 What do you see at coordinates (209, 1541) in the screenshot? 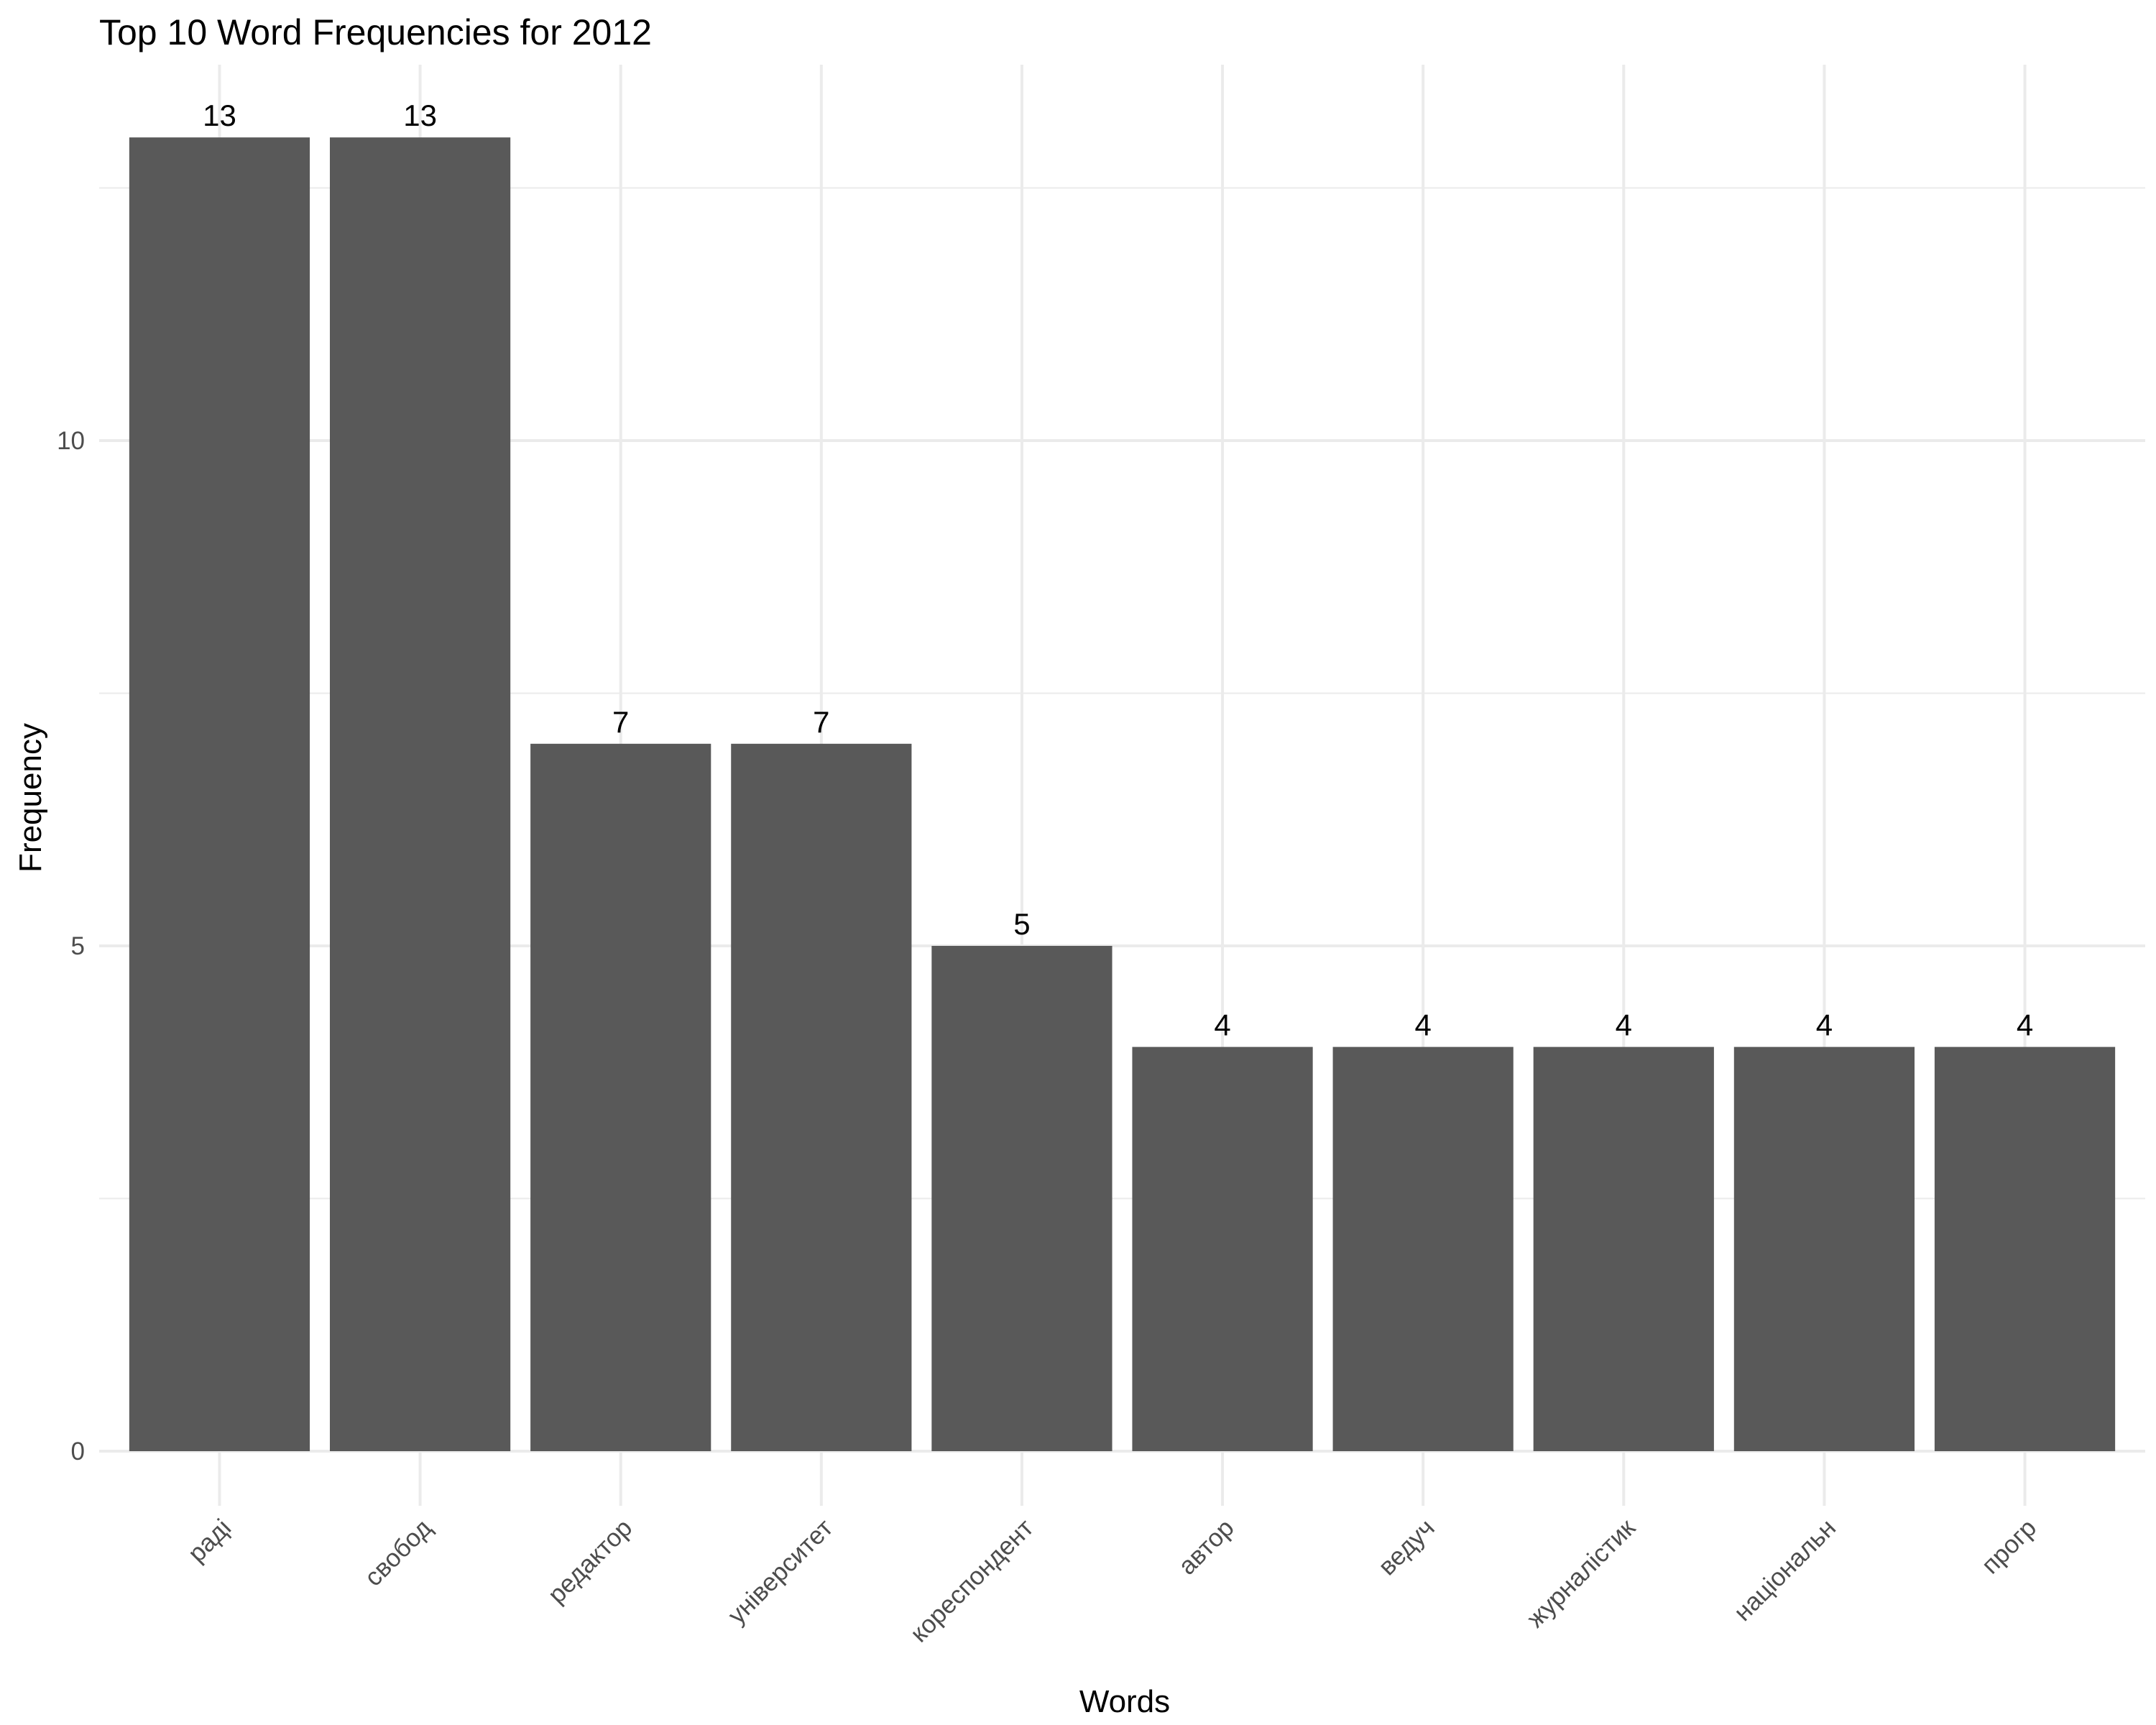
I see `x-tick-label: раді` at bounding box center [209, 1541].